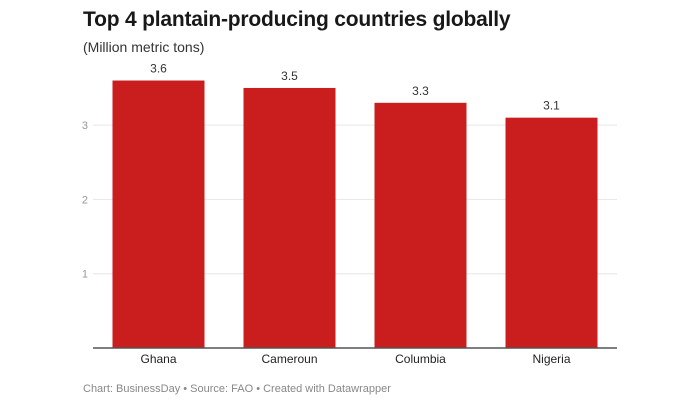 This screenshot has width=700, height=400. What do you see at coordinates (551, 359) in the screenshot?
I see `x-tick-label: Nigeria` at bounding box center [551, 359].